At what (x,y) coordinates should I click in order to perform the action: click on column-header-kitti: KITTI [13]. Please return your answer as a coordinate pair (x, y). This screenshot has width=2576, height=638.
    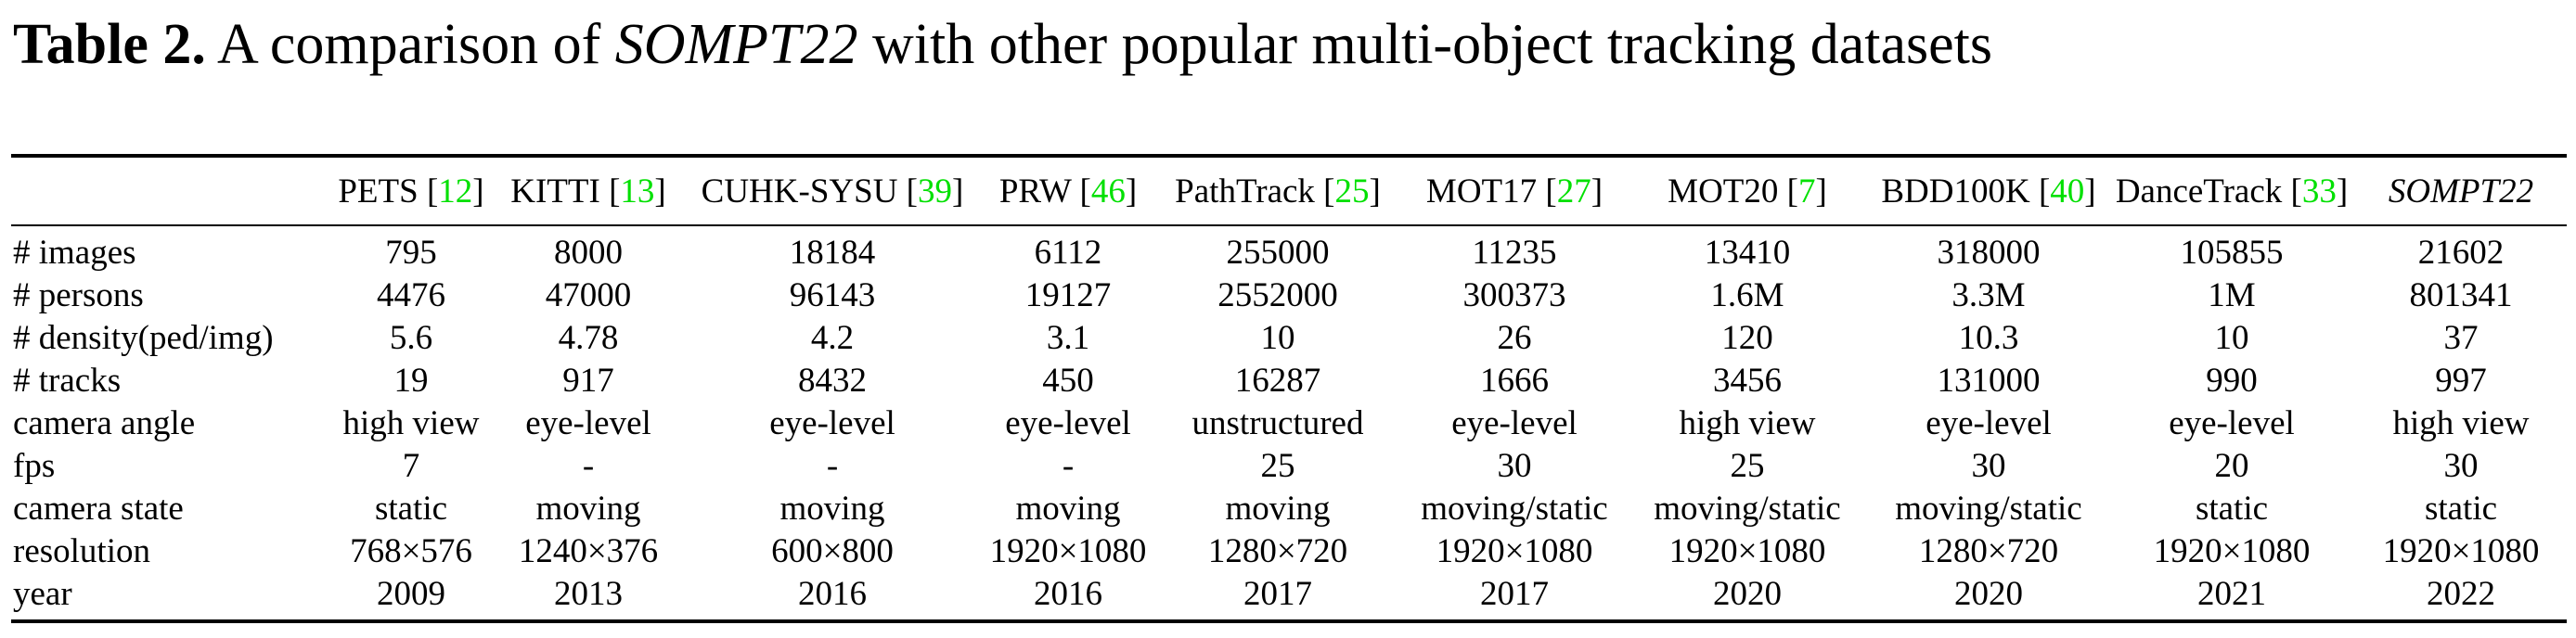
    Looking at the image, I should click on (588, 190).